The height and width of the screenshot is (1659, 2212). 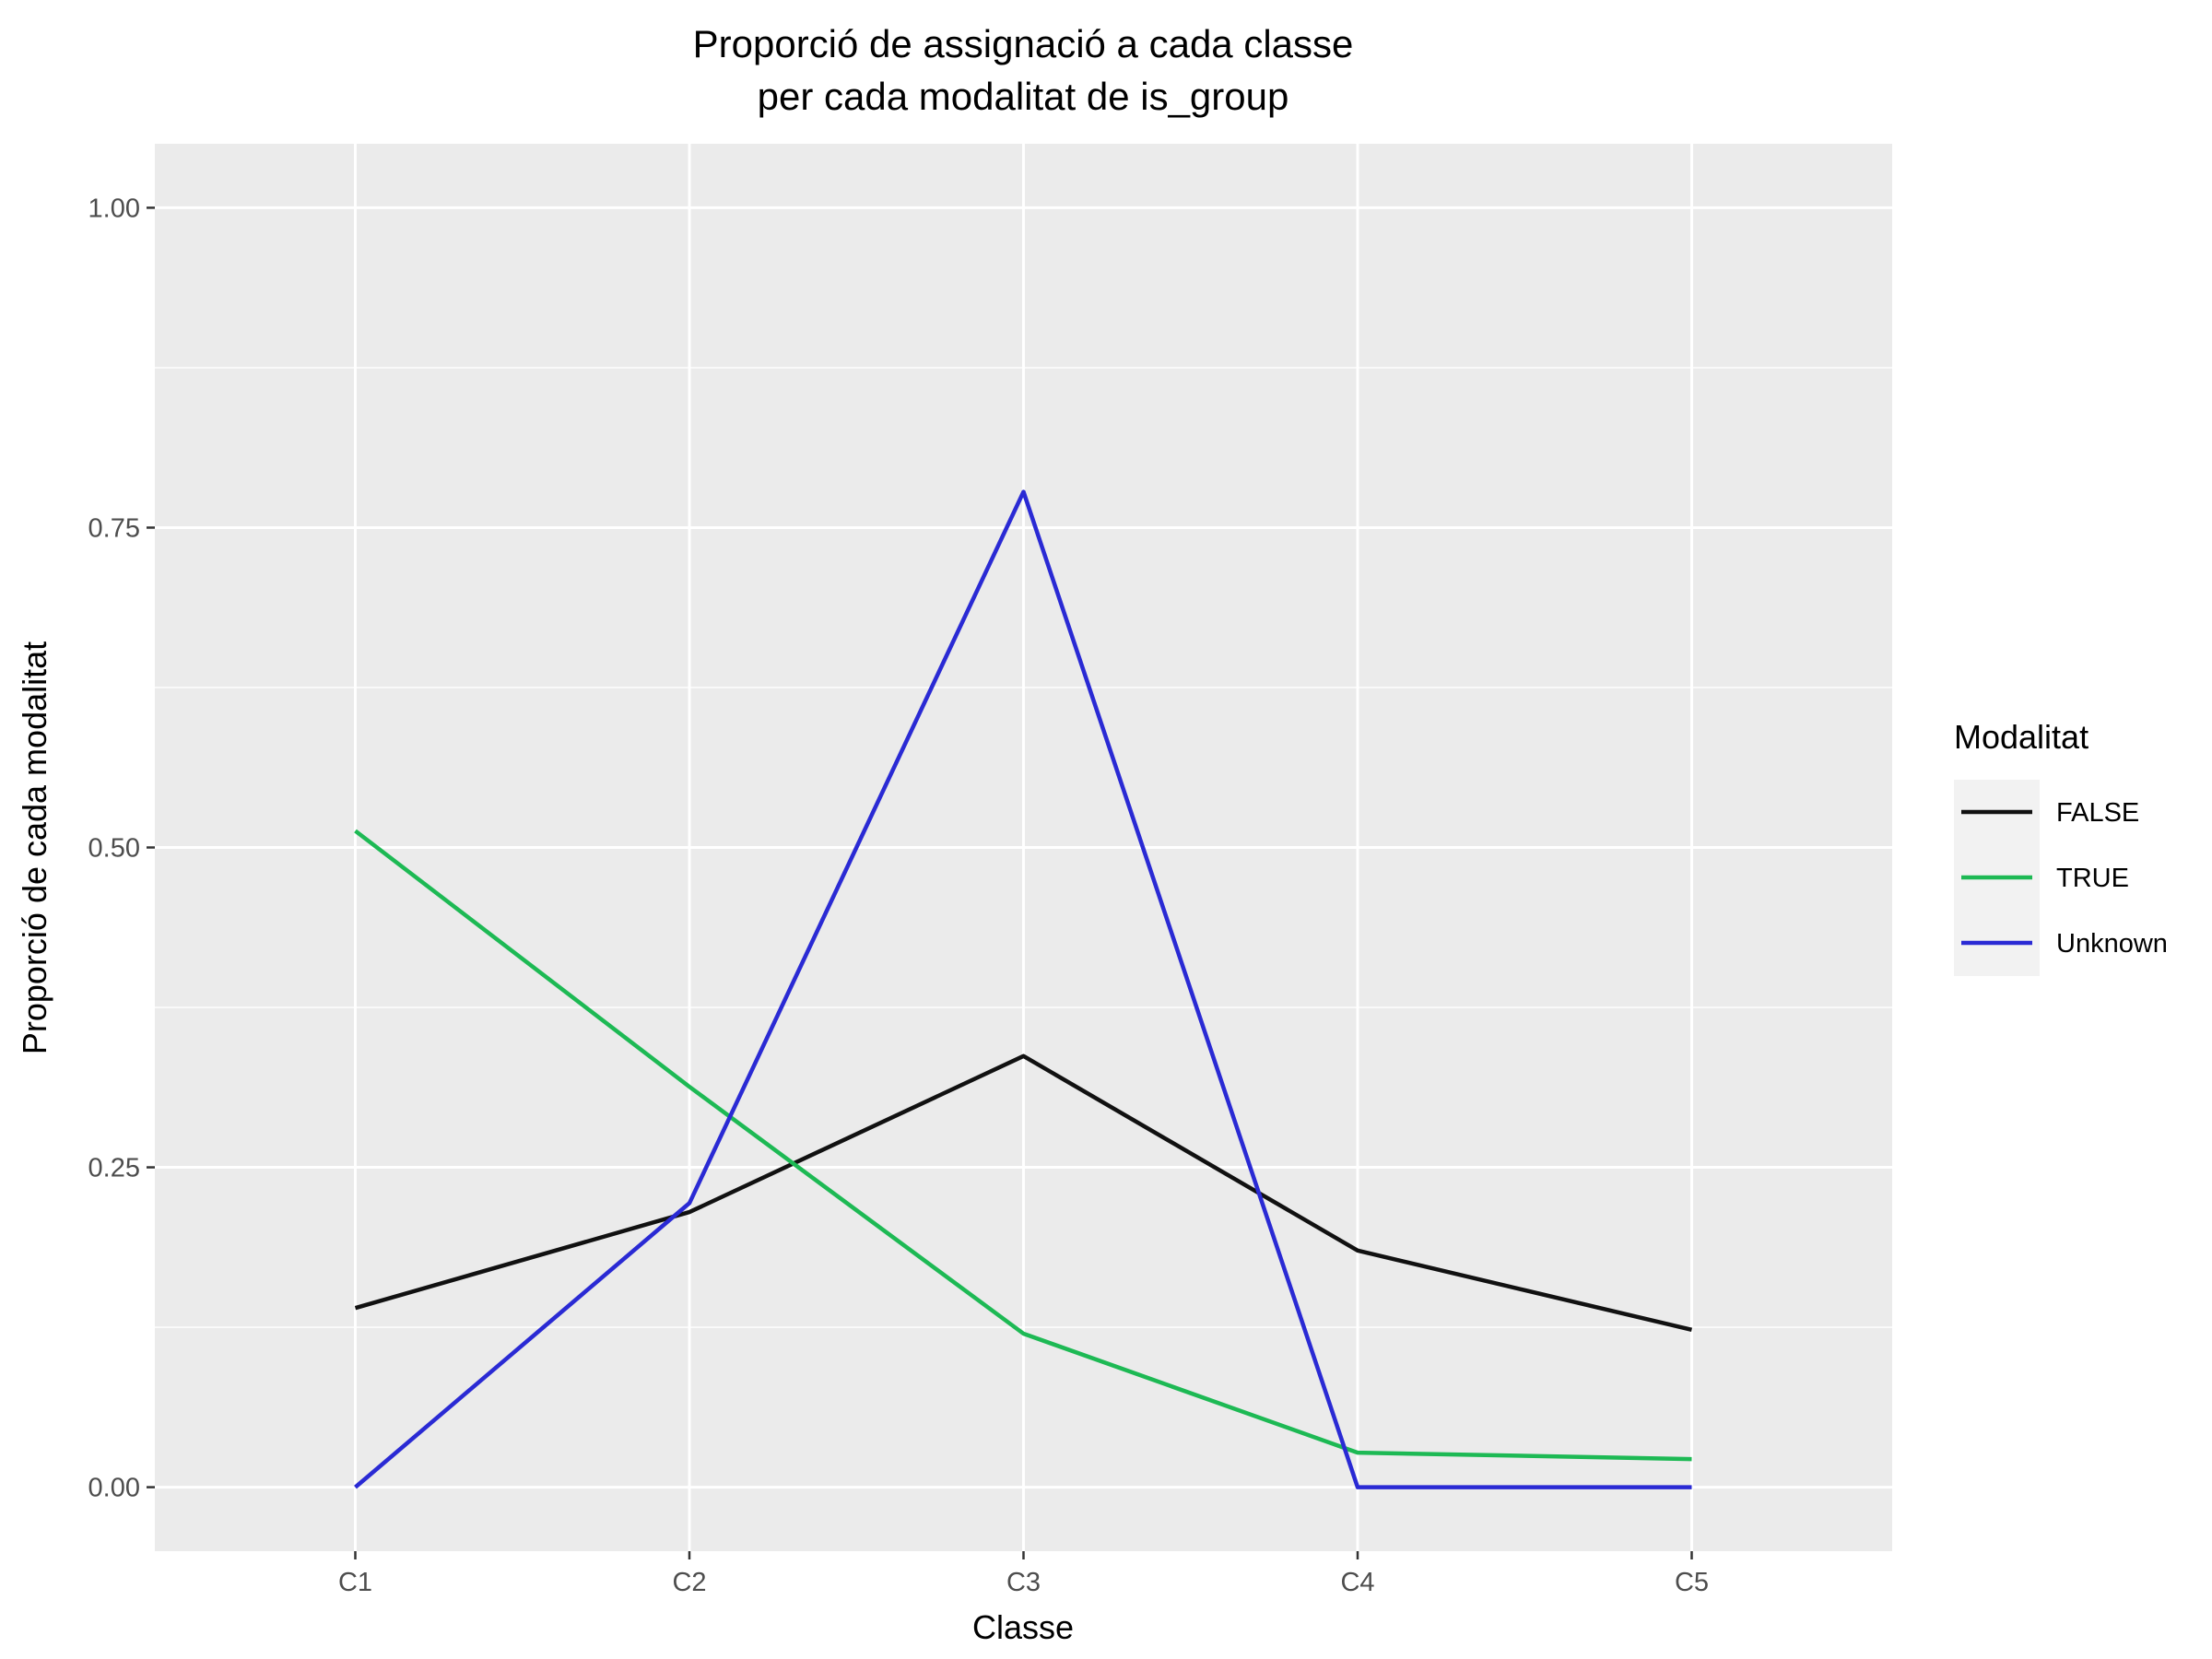 I want to click on legend-items: FALSE TRUE Unknown, so click(x=2064, y=878).